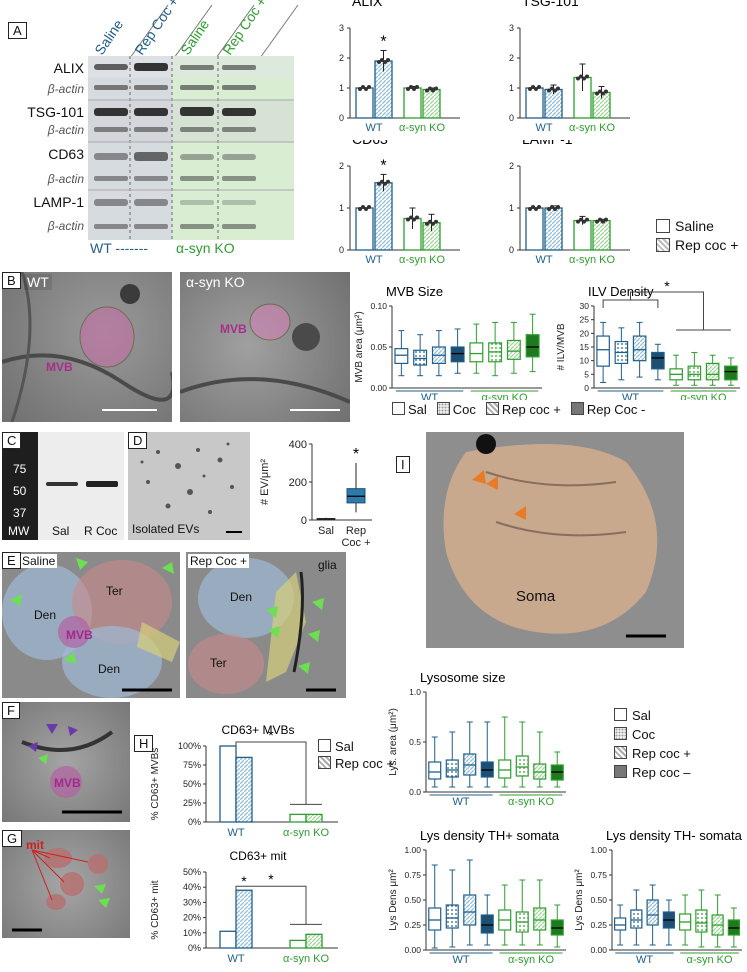 The width and height of the screenshot is (747, 972). Describe the element at coordinates (205, 248) in the screenshot. I see `blot-group-ko: α-syn KO` at that location.